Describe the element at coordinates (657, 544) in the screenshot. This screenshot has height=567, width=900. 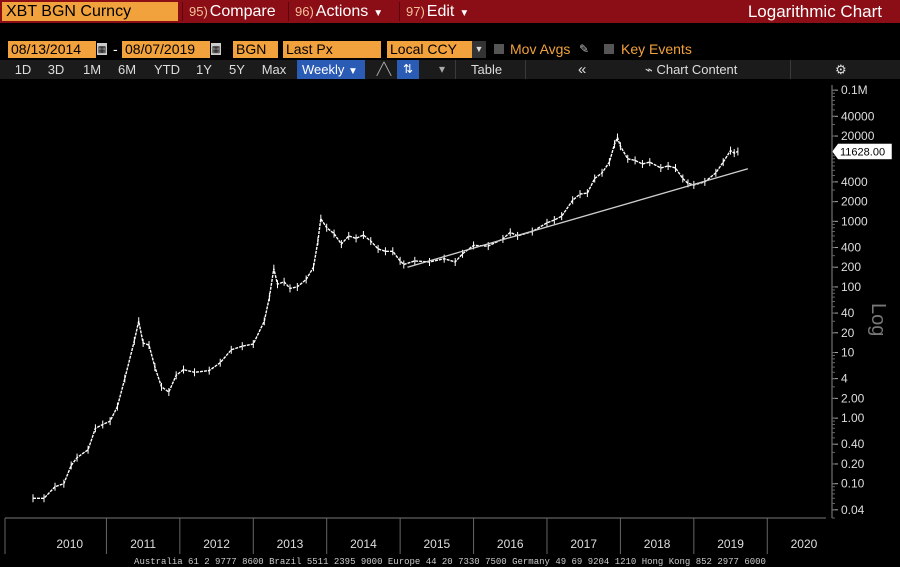
I see `x-tick-label: 2018` at that location.